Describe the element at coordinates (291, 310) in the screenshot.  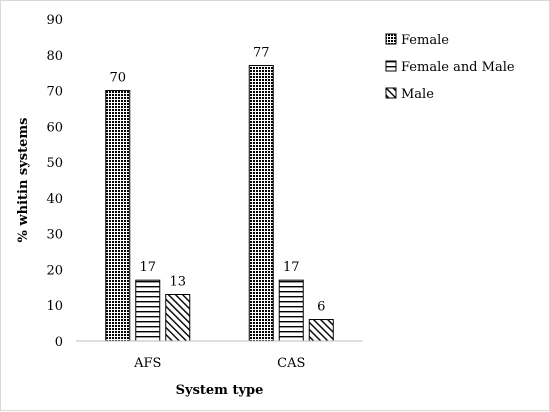
I see `bar-cas-female-and-male` at that location.